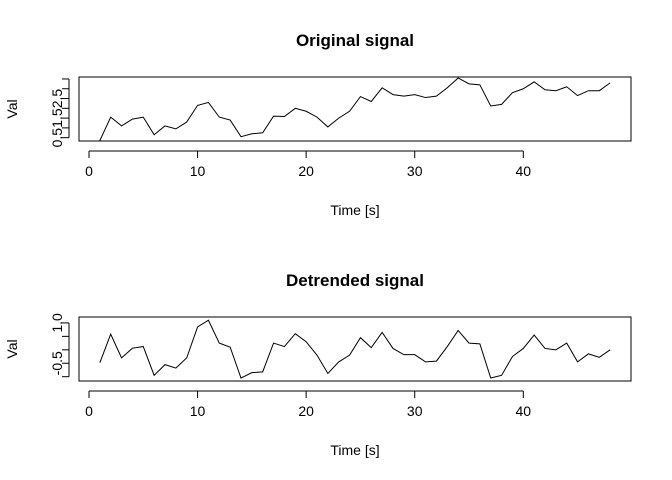 The image size is (672, 480). I want to click on detrended-y-tick-label: -0.5, so click(57, 363).